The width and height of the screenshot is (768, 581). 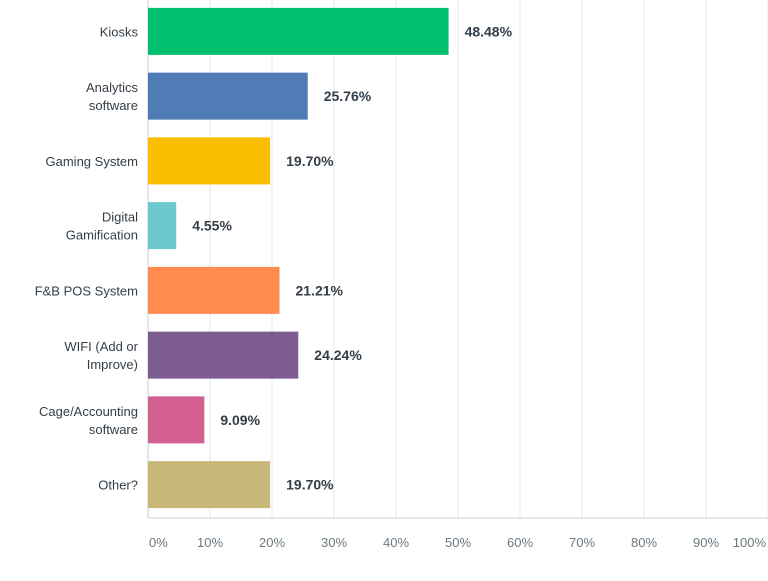 What do you see at coordinates (320, 290) in the screenshot?
I see `value-label: 21.21%` at bounding box center [320, 290].